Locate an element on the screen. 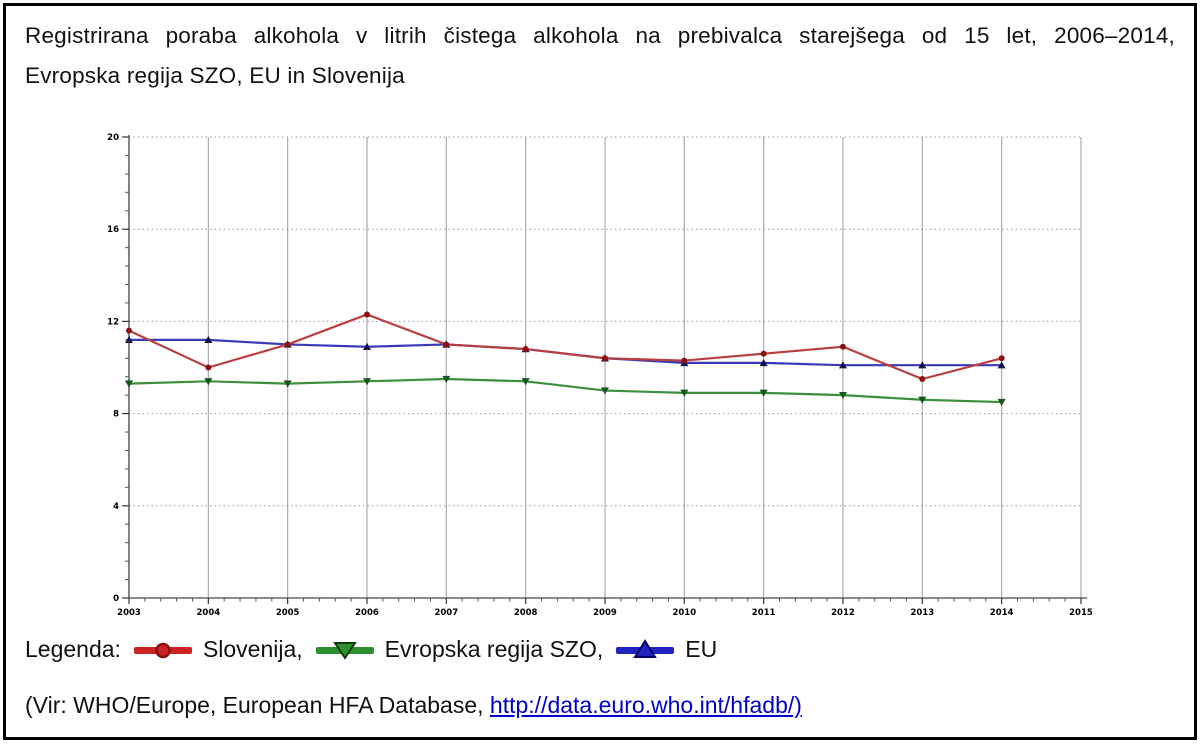 Image resolution: width=1200 pixels, height=753 pixels. svg-text: 2014 is located at coordinates (1002, 613).